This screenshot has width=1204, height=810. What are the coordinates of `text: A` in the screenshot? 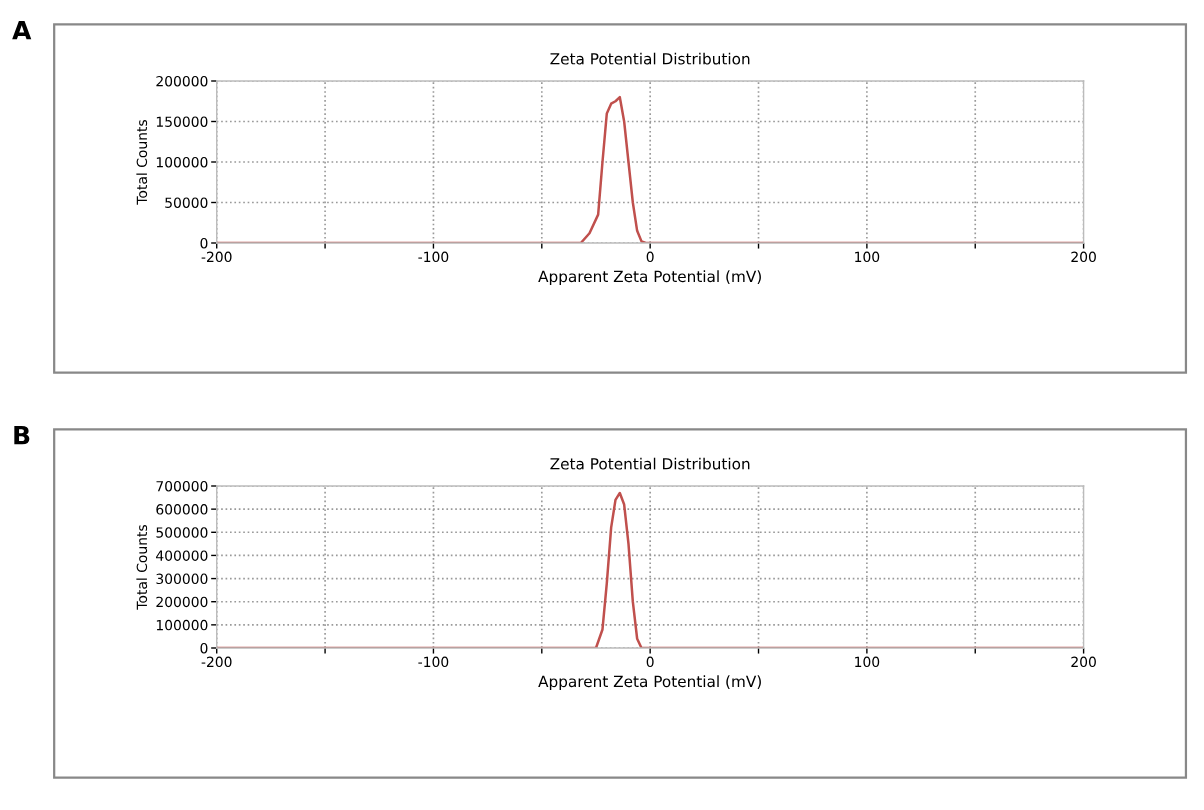 It's located at (22, 30).